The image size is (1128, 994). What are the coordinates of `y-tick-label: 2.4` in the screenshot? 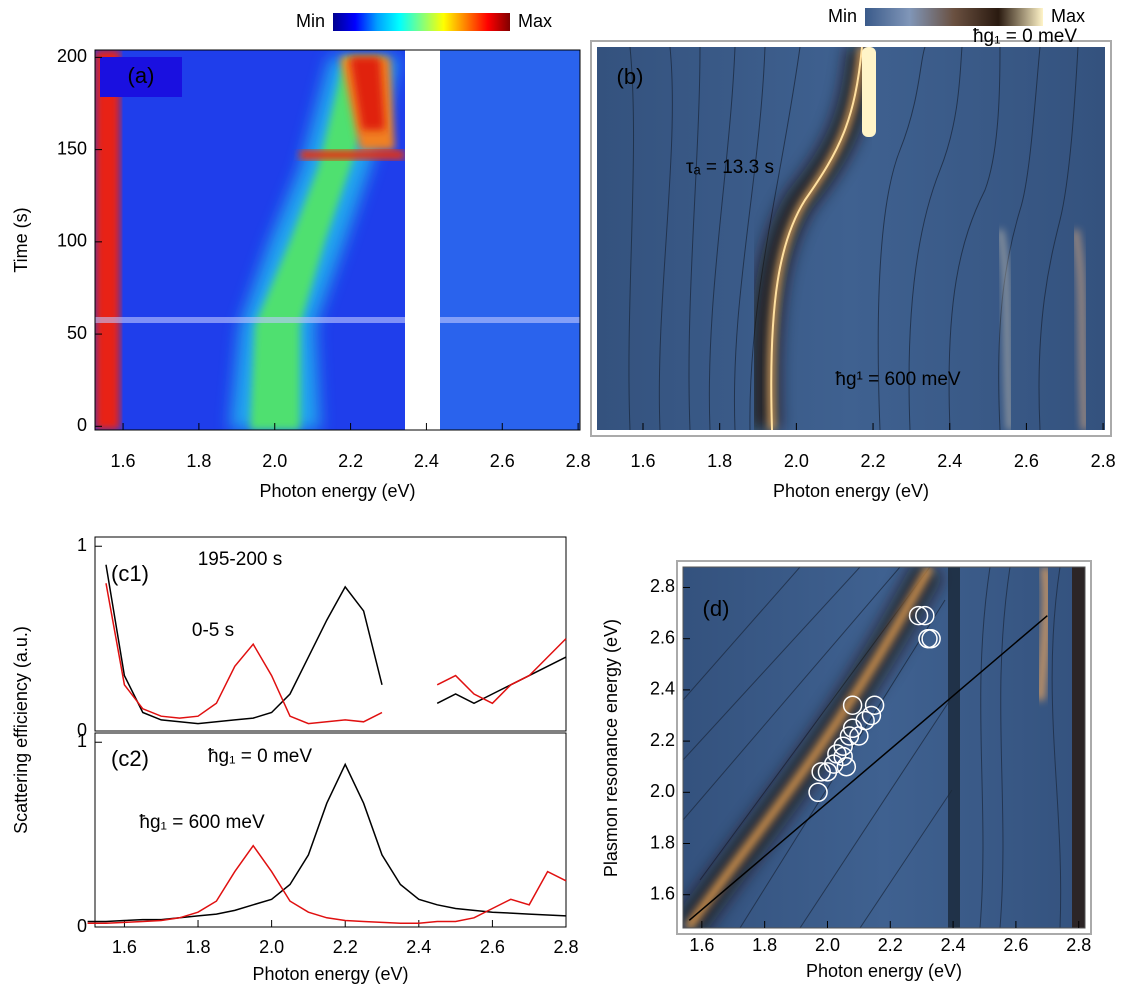 It's located at (662, 689).